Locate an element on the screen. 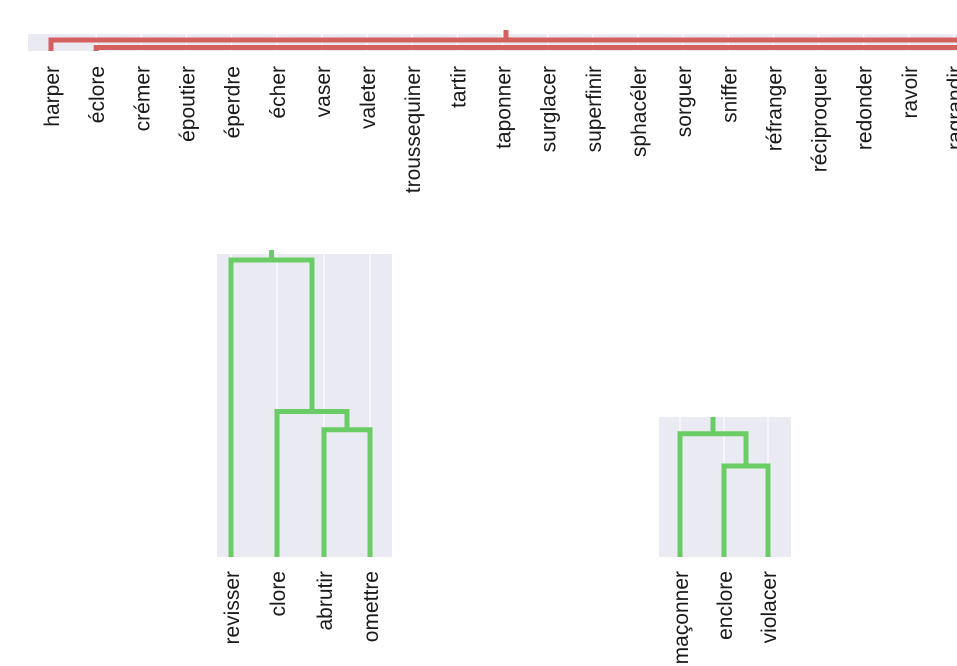 This screenshot has width=957, height=666. leaf-label: crémer is located at coordinates (142, 98).